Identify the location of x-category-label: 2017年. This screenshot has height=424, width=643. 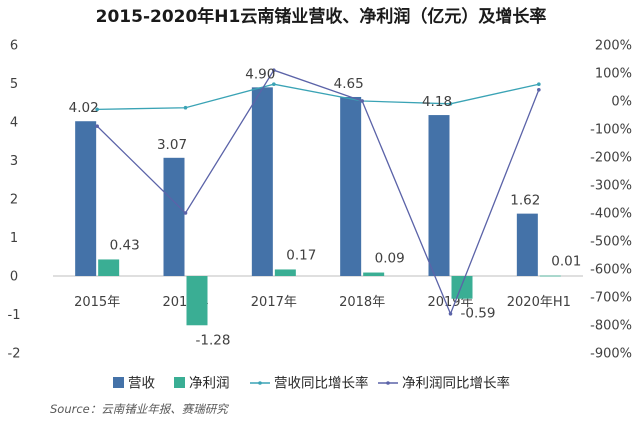
(274, 302).